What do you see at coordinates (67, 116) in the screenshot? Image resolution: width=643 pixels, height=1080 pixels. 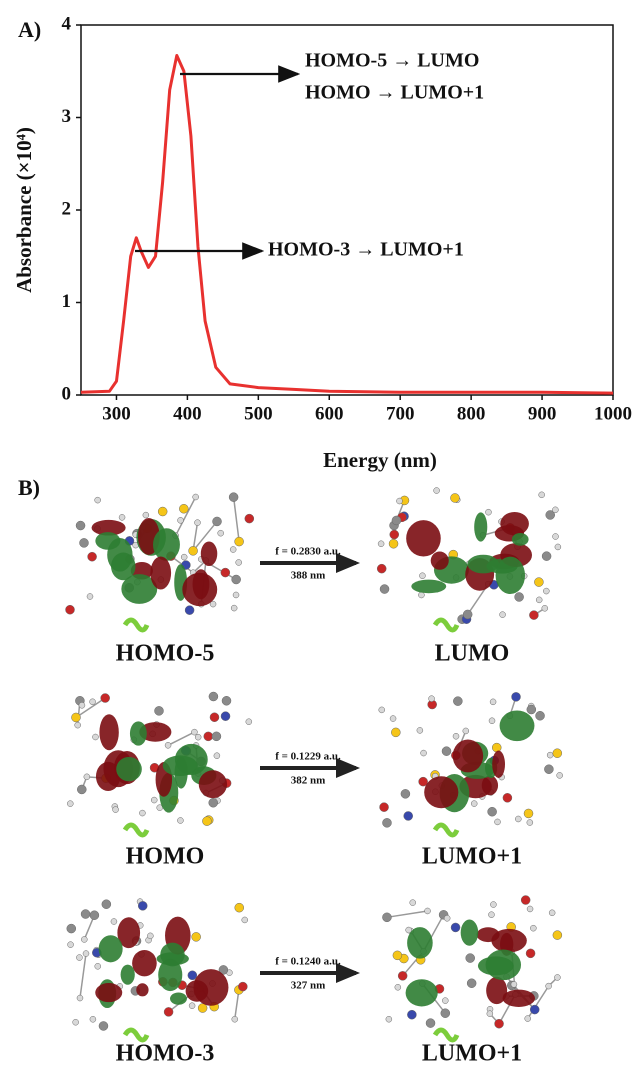 I see `y-tick-label: 3` at bounding box center [67, 116].